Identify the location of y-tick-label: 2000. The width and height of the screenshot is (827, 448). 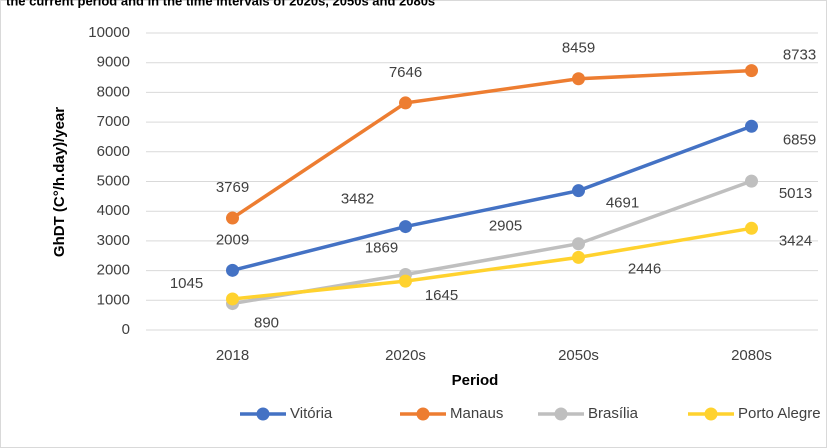
(113, 270).